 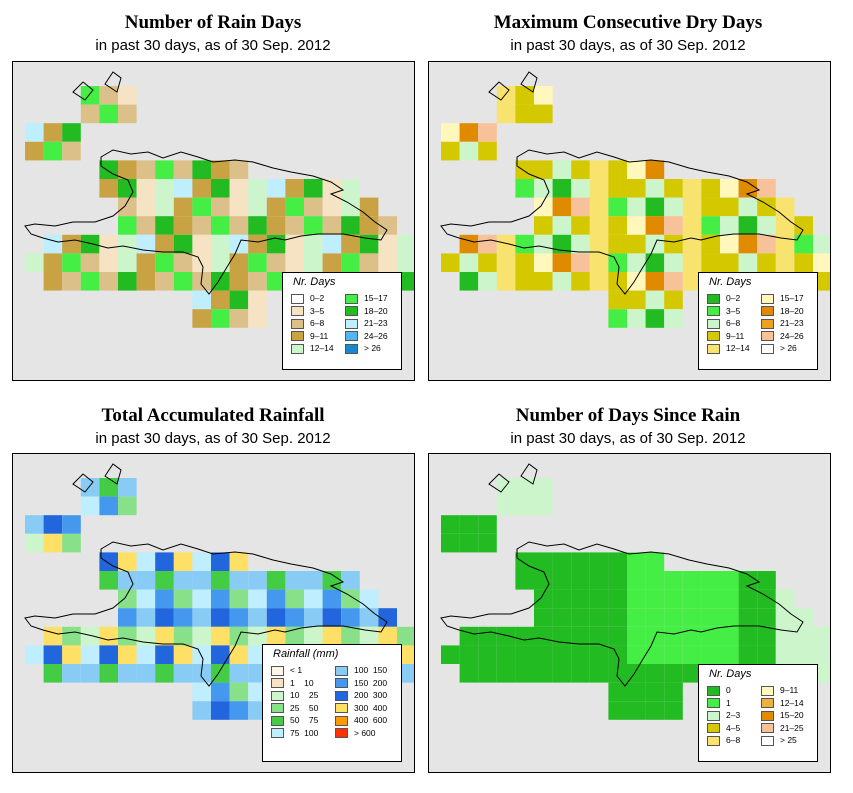 I want to click on legend-entry: 4–5, so click(x=723, y=728).